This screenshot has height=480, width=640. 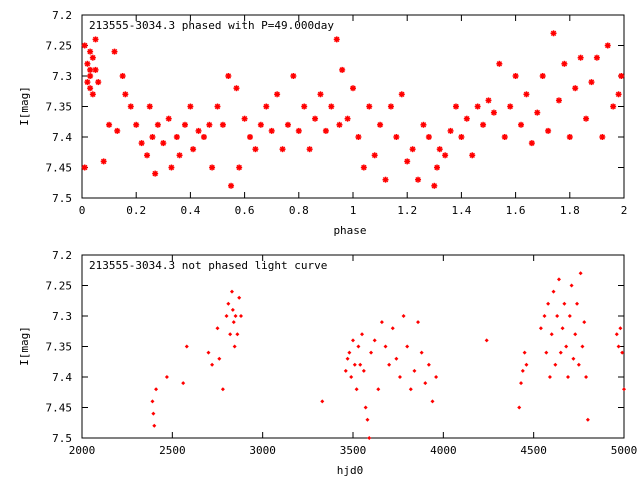 What do you see at coordinates (349, 230) in the screenshot?
I see `x-axis-label: phase` at bounding box center [349, 230].